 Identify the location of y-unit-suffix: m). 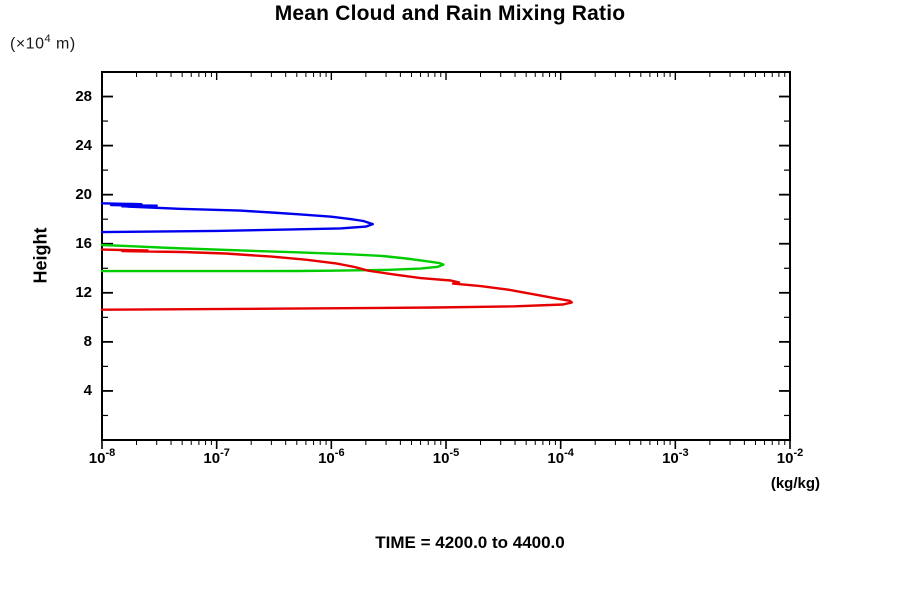
(63, 44).